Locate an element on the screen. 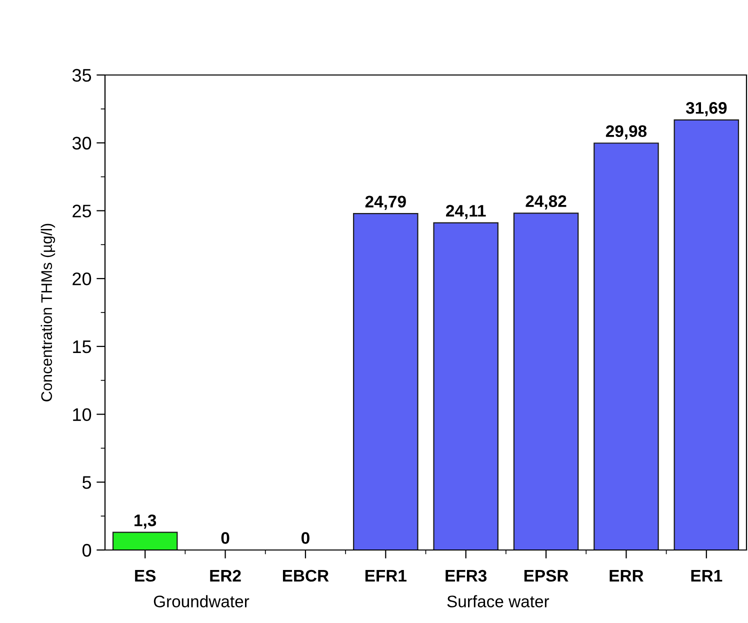 Image resolution: width=748 pixels, height=623 pixels. data-label: 24,79 is located at coordinates (385, 203).